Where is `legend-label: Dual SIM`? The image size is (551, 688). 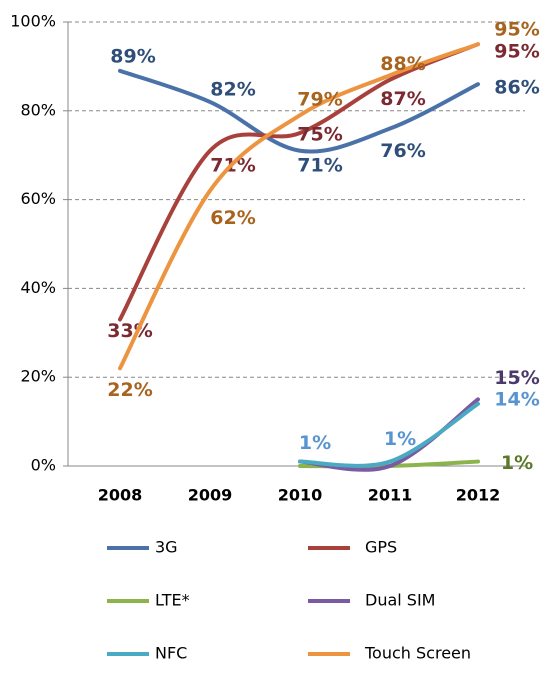 legend-label: Dual SIM is located at coordinates (400, 600).